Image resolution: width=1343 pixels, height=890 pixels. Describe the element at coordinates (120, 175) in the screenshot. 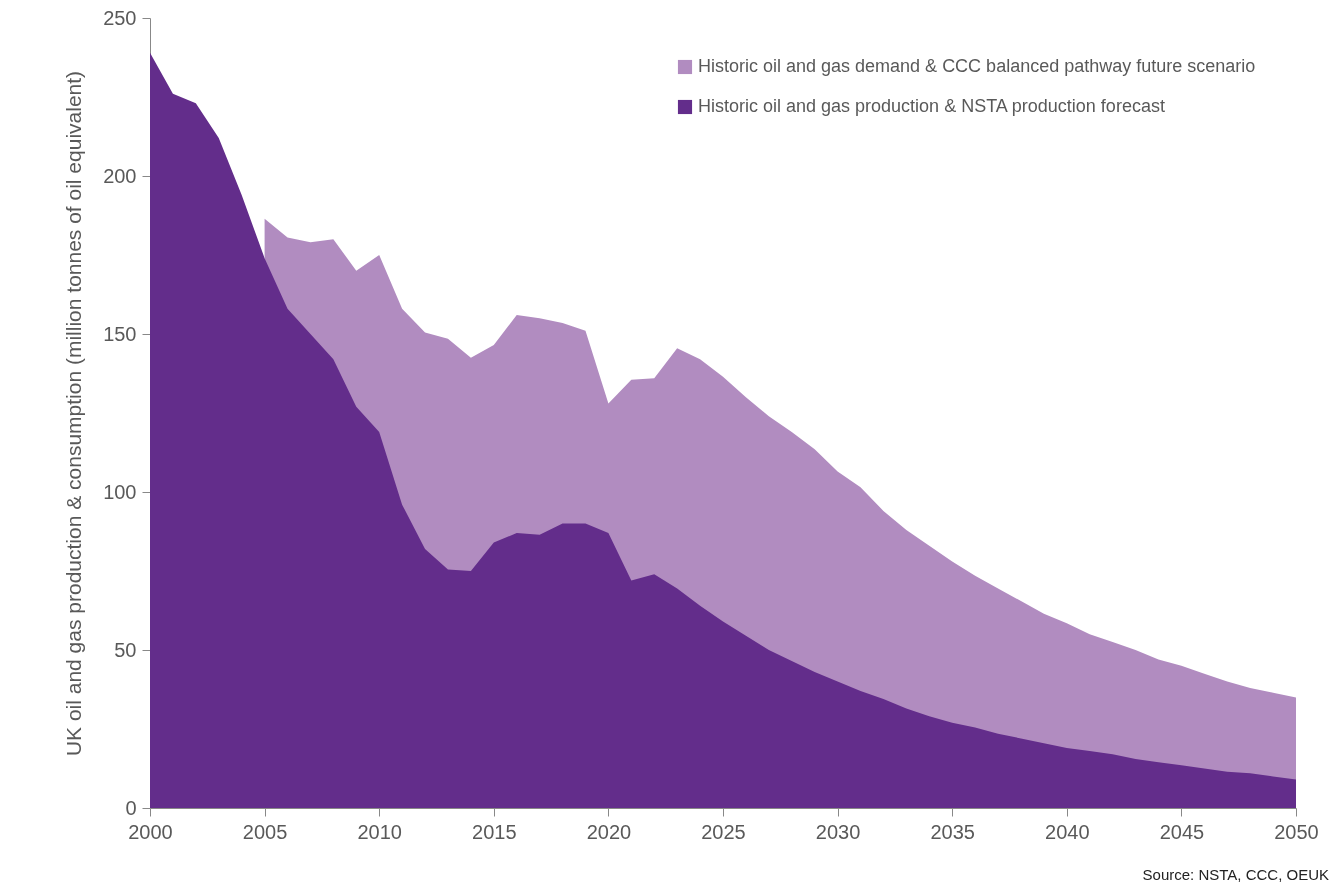

I see `y-tick-label: 200` at that location.